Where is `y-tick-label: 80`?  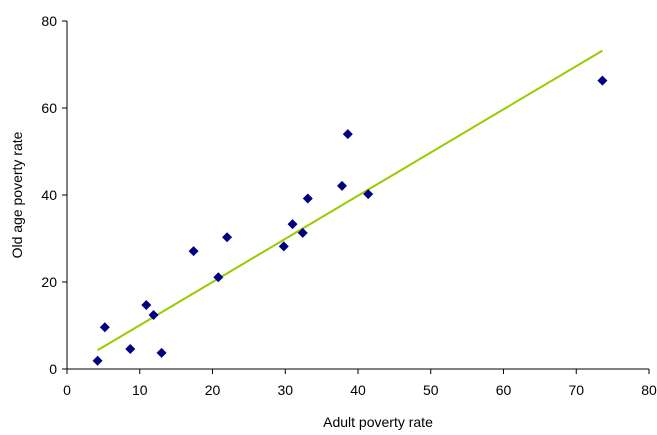
y-tick-label: 80 is located at coordinates (49, 21).